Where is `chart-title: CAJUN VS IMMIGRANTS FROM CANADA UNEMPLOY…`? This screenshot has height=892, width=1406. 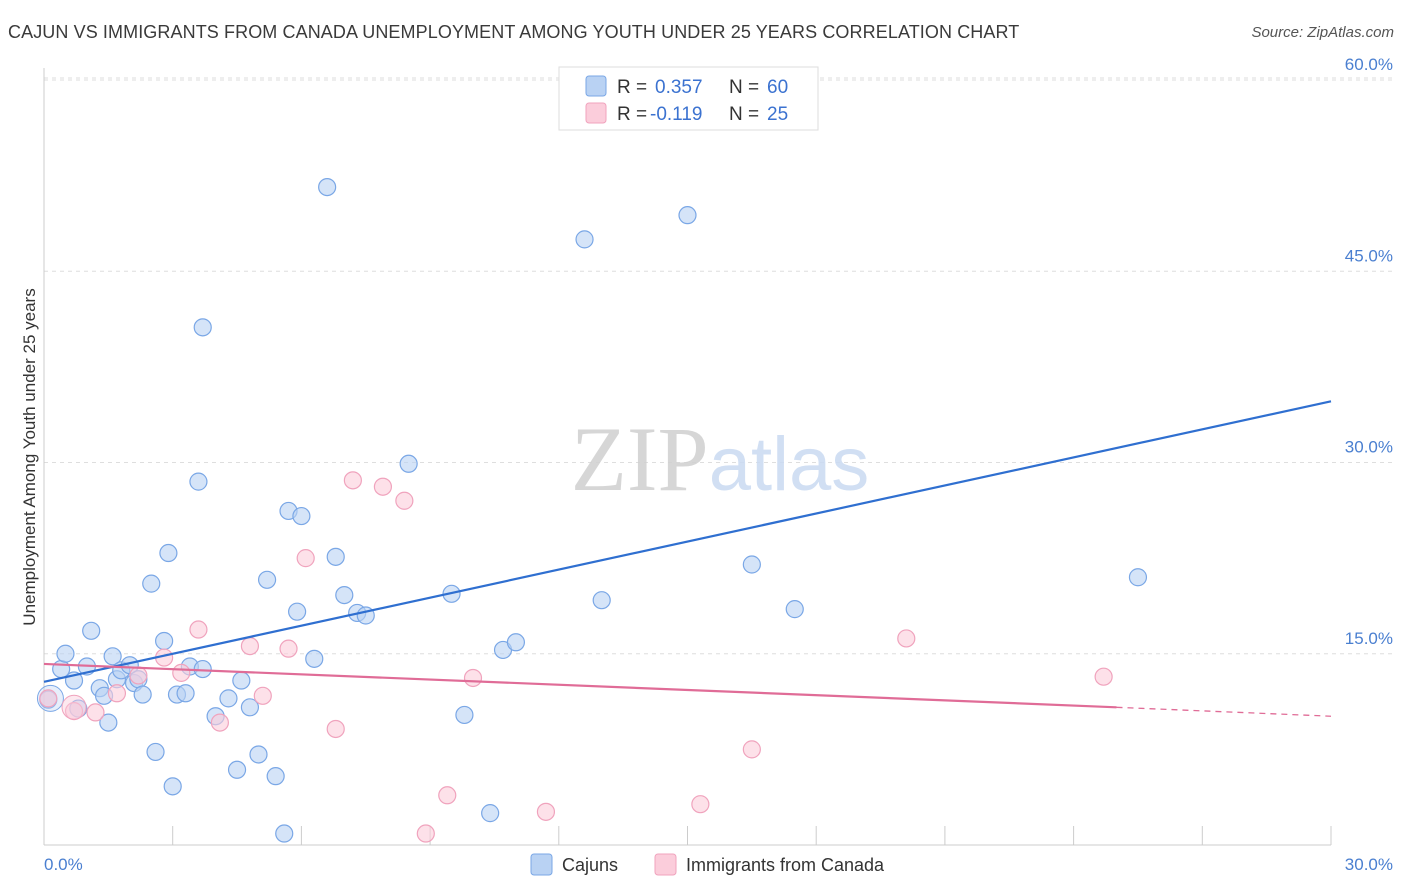
chart-title: CAJUN VS IMMIGRANTS FROM CANADA UNEMPLOY… is located at coordinates (514, 32).